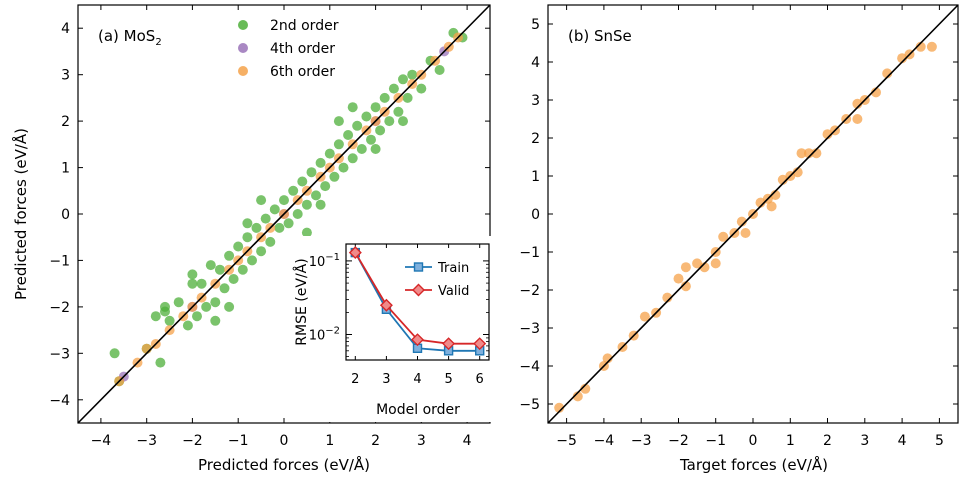  I want to click on inset-legend-label-train: Train, so click(453, 268).